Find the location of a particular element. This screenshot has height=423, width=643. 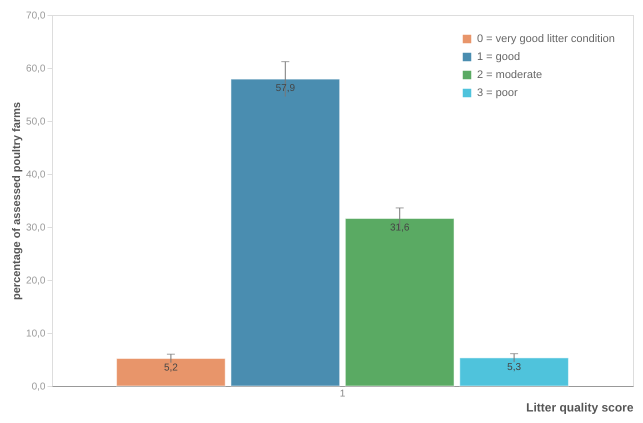

legend-label: 3 = poor is located at coordinates (497, 93).